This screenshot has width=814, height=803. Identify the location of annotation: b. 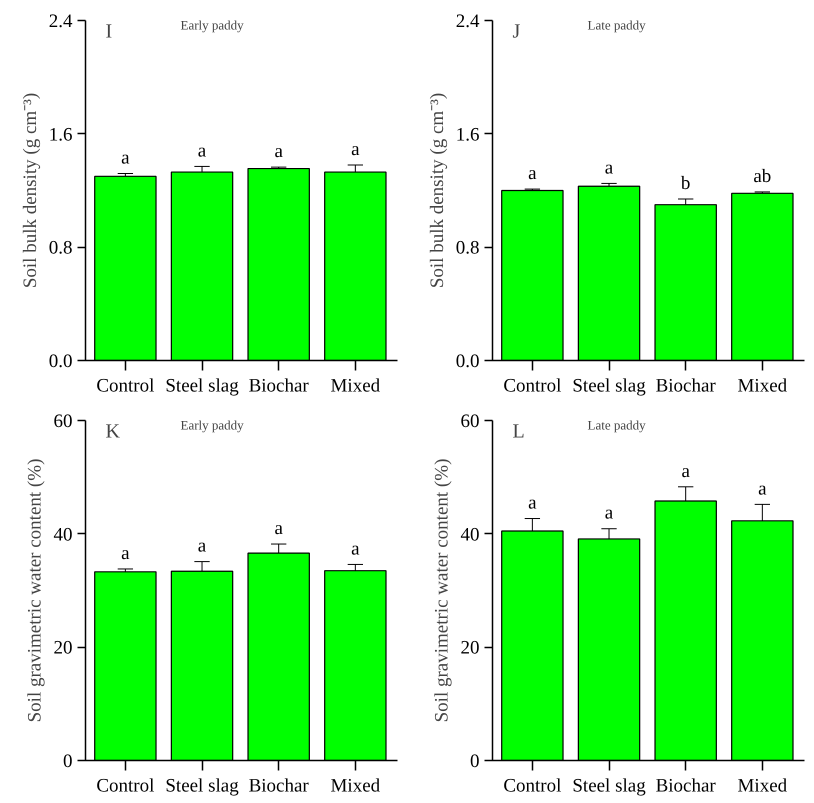
(685, 183).